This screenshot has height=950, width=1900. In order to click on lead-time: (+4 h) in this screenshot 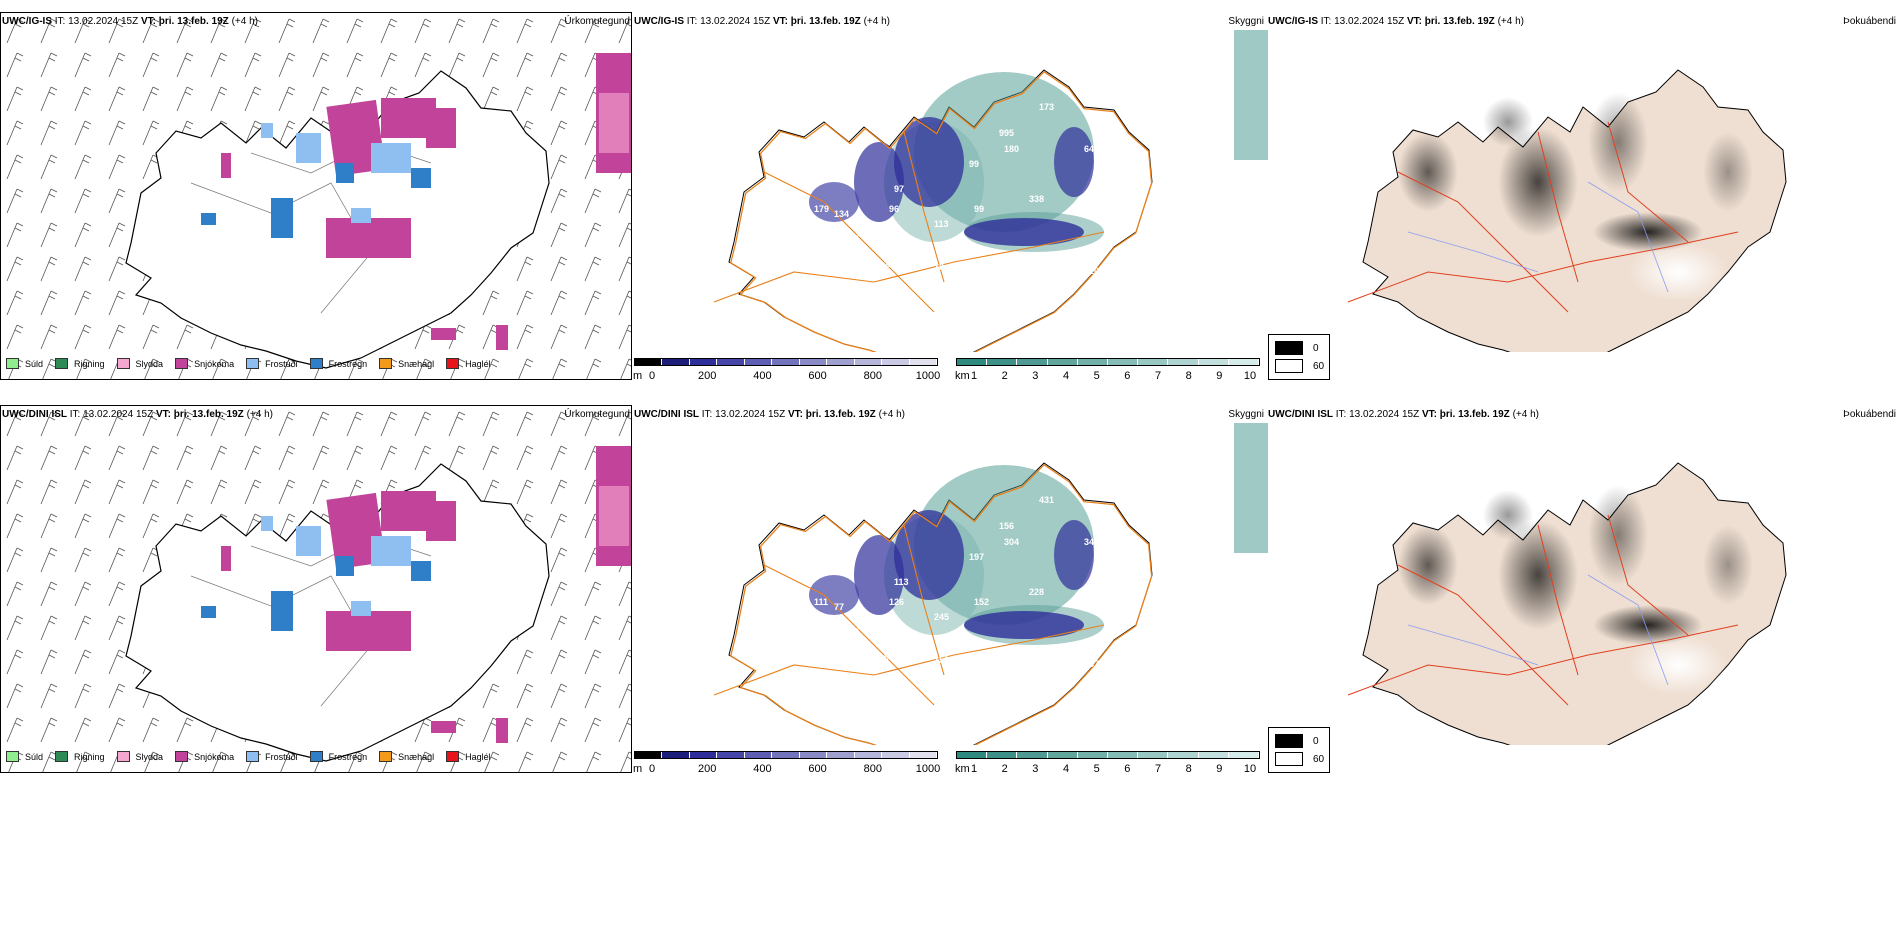, I will do `click(876, 21)`.